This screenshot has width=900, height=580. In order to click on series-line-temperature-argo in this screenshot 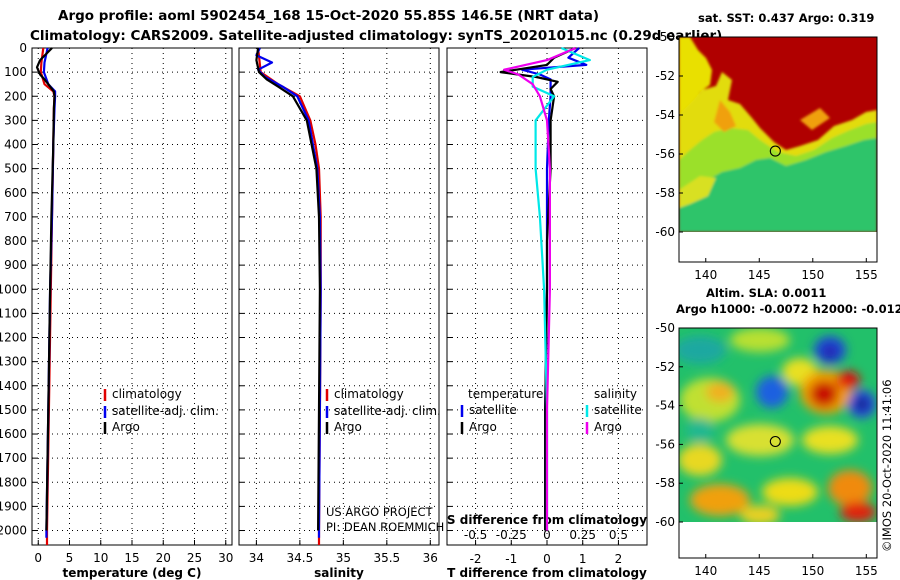, I will do `click(538, 288)`.